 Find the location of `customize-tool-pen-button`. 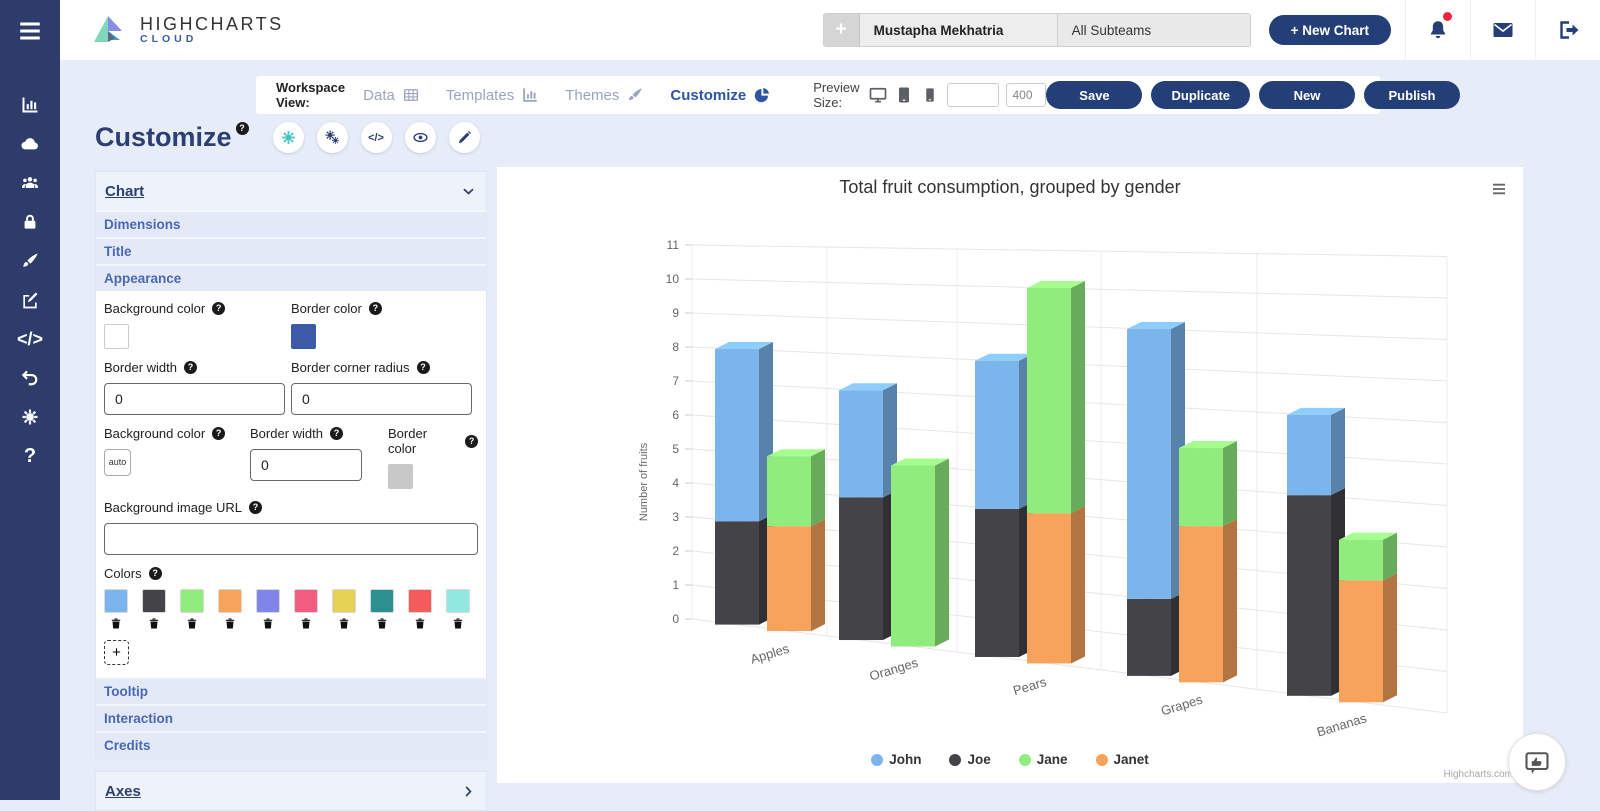

customize-tool-pen-button is located at coordinates (464, 137).